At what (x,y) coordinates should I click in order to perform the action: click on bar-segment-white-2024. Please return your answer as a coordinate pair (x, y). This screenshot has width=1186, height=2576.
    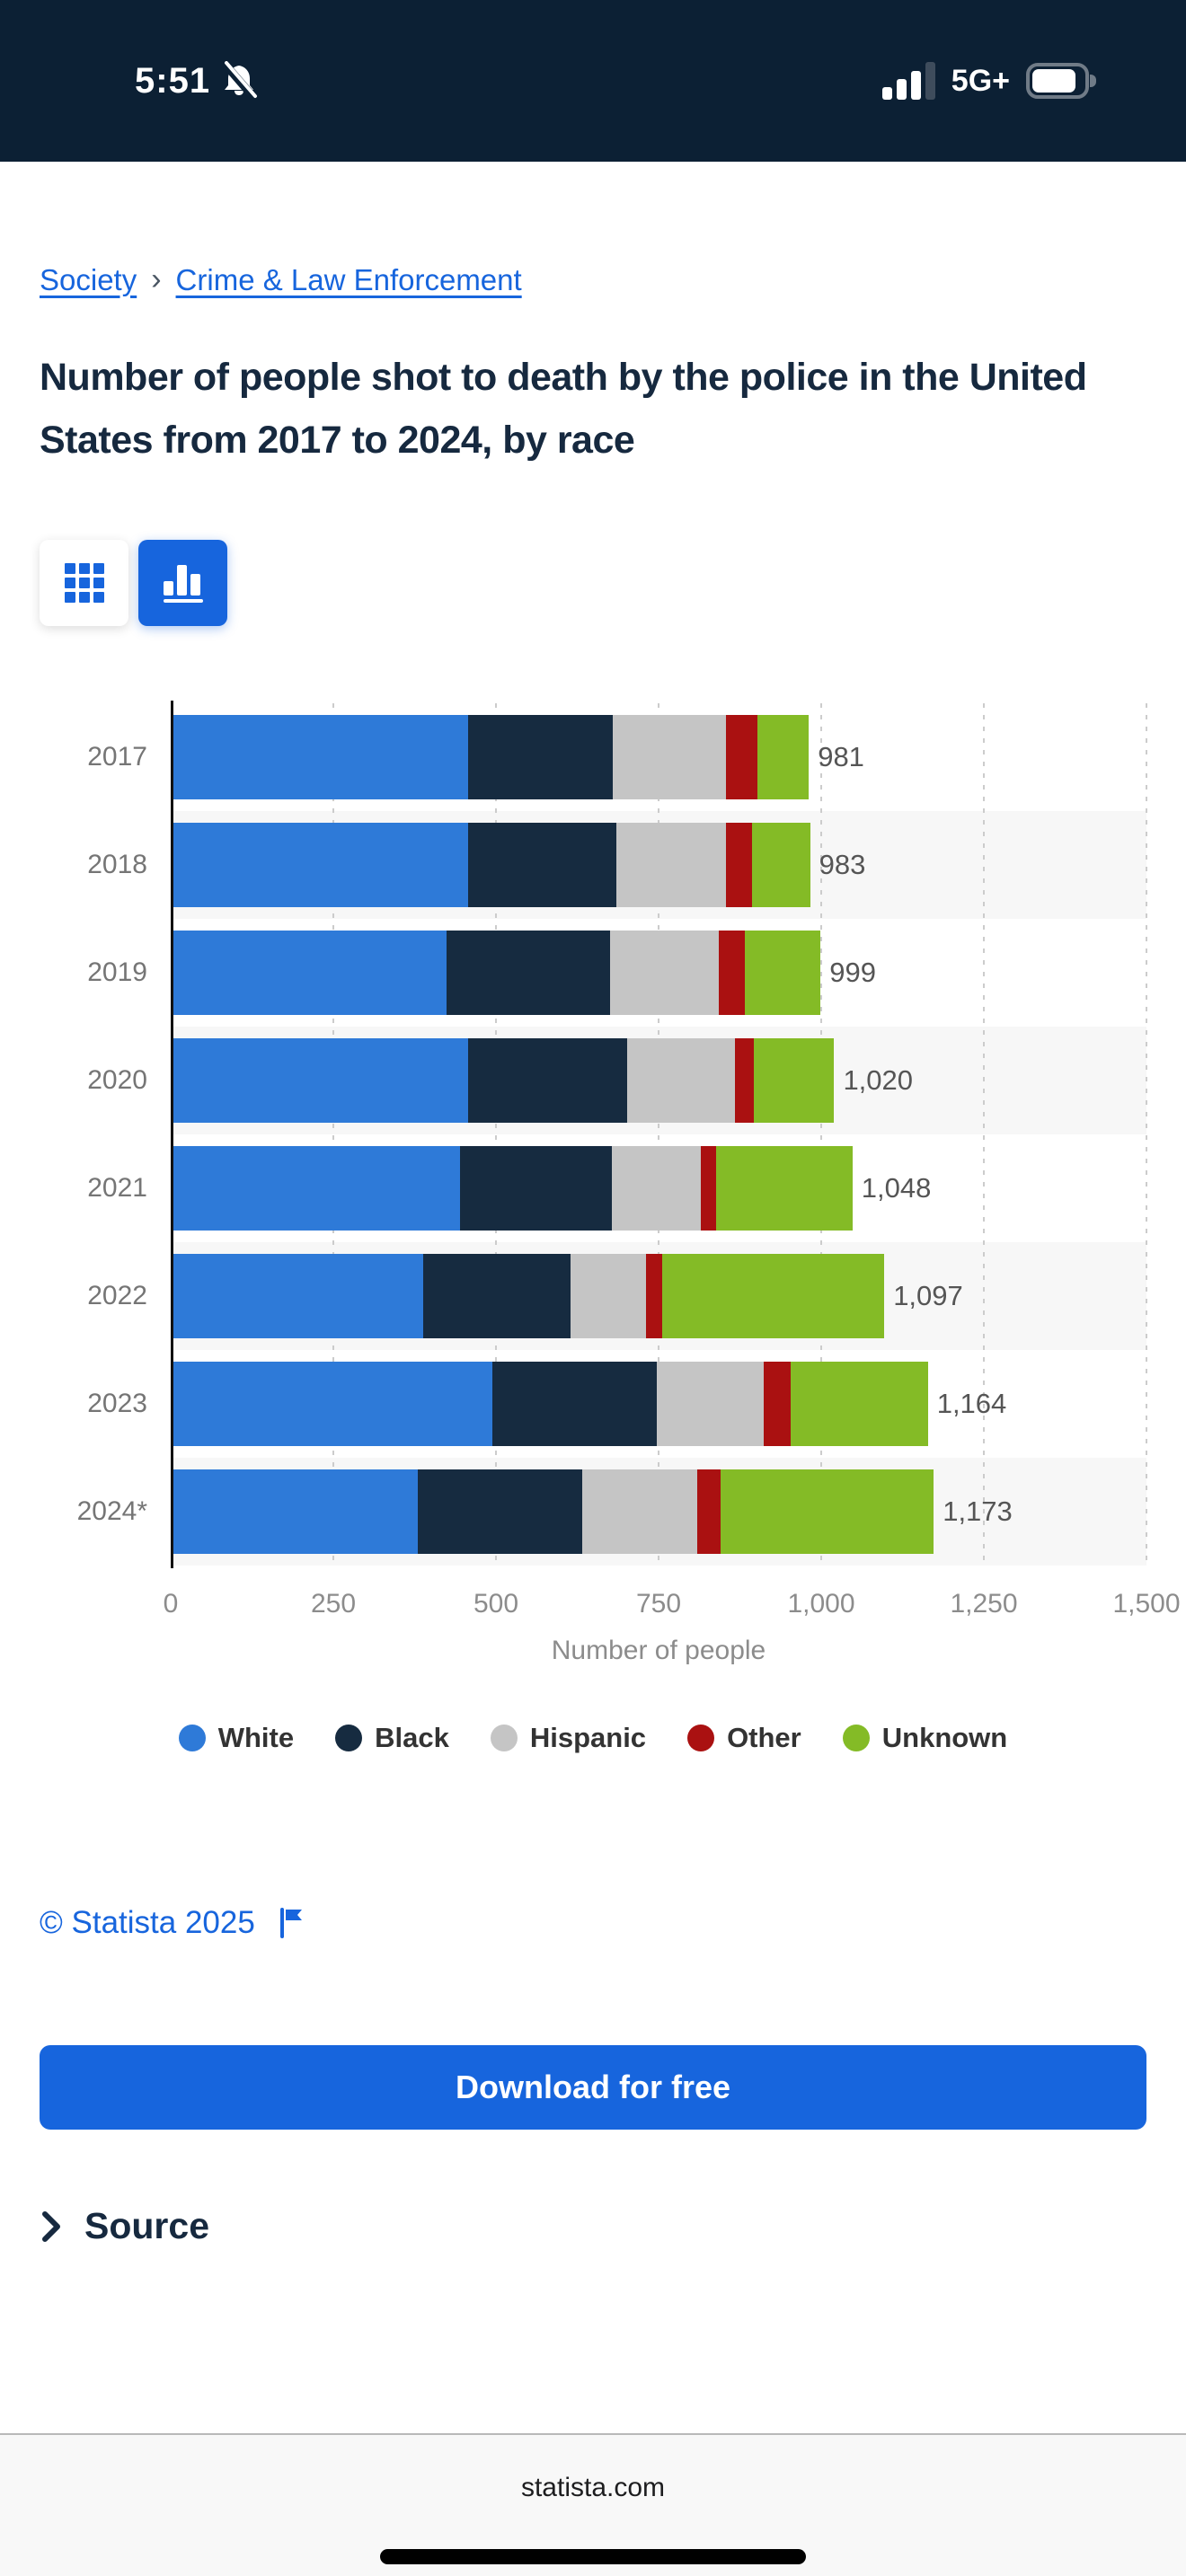
    Looking at the image, I should click on (295, 1511).